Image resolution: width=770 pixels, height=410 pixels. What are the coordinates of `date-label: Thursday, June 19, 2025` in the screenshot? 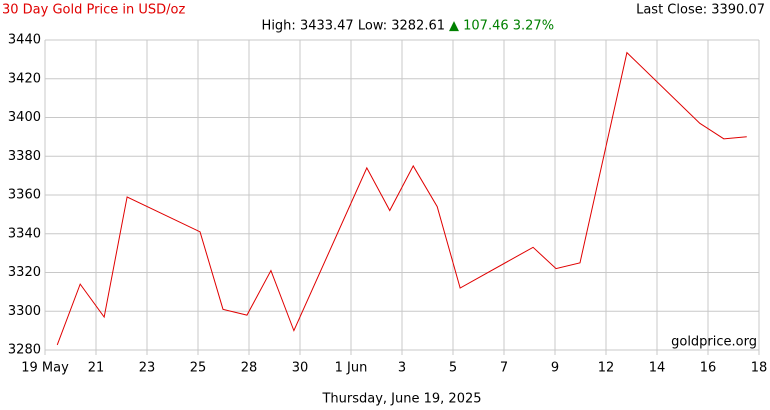 It's located at (401, 399).